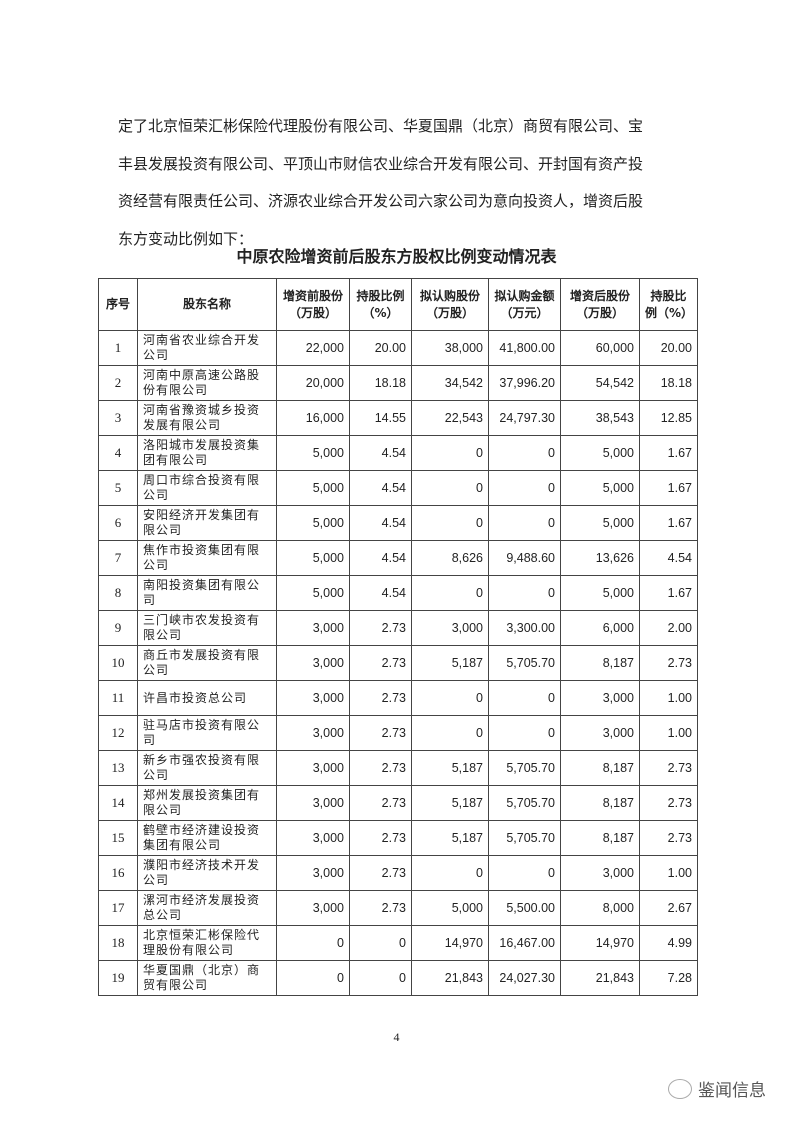 Image resolution: width=793 pixels, height=1122 pixels. I want to click on row-index: 18, so click(118, 943).